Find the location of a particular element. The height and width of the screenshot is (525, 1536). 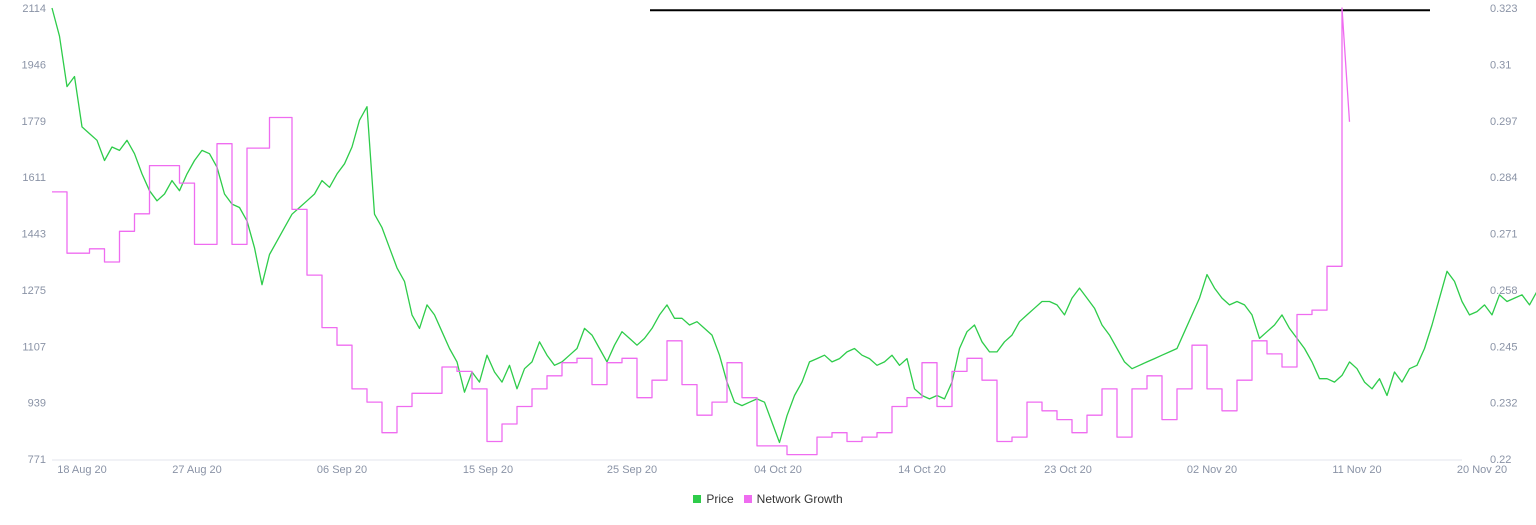

x-tick-label: 15 Sep 20 is located at coordinates (488, 470).